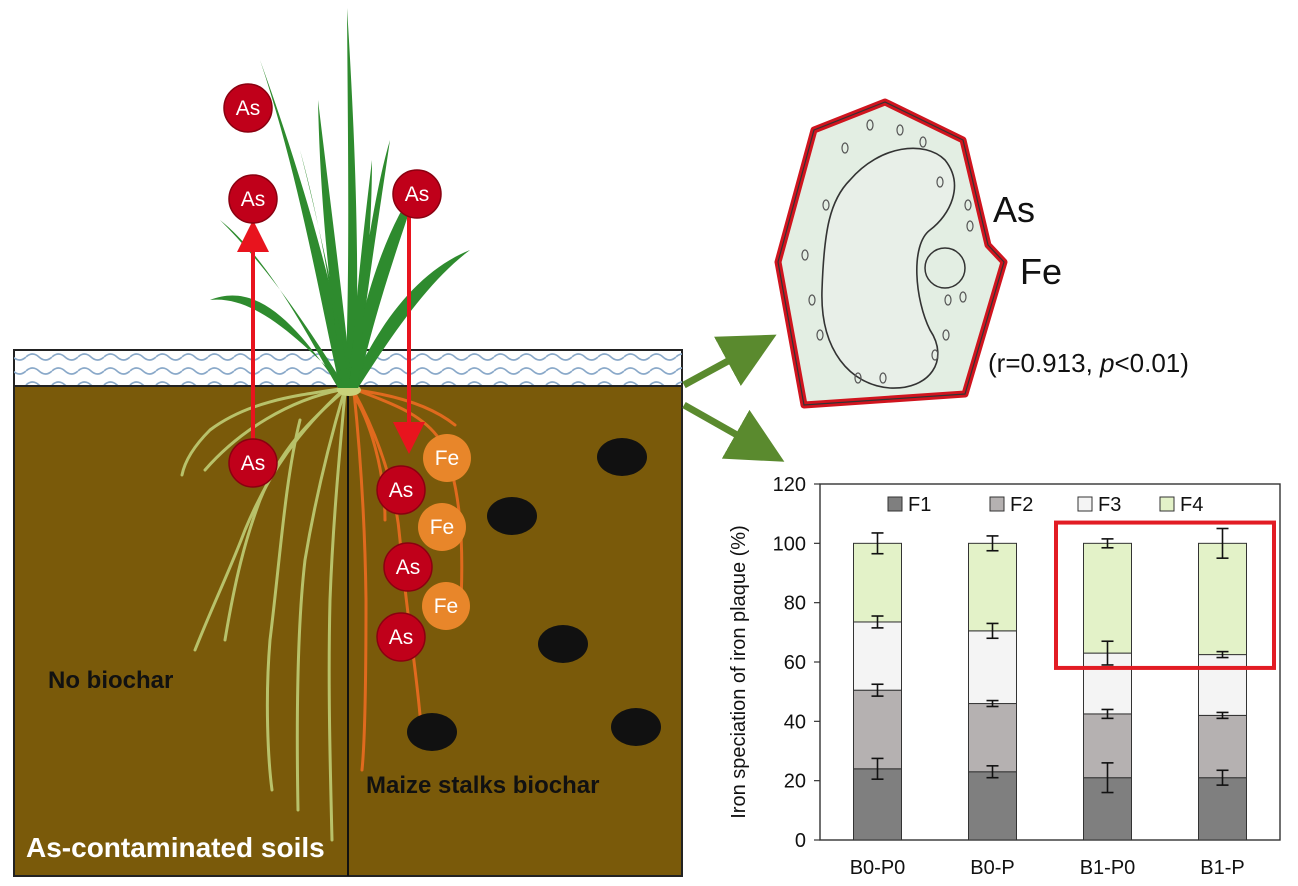  I want to click on bars-layer, so click(1050, 691).